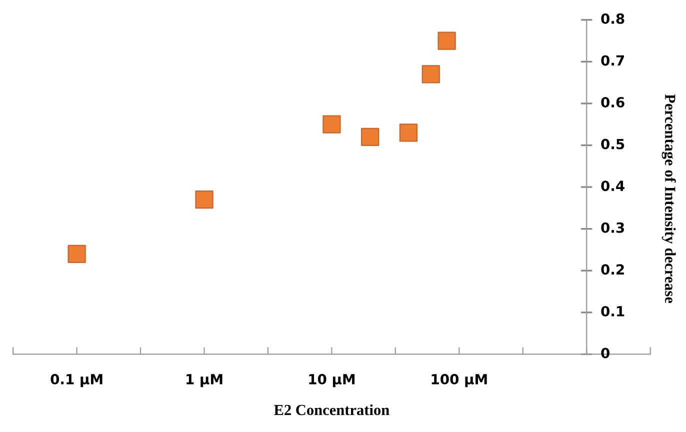  What do you see at coordinates (605, 353) in the screenshot?
I see `y-tick-label: 0` at bounding box center [605, 353].